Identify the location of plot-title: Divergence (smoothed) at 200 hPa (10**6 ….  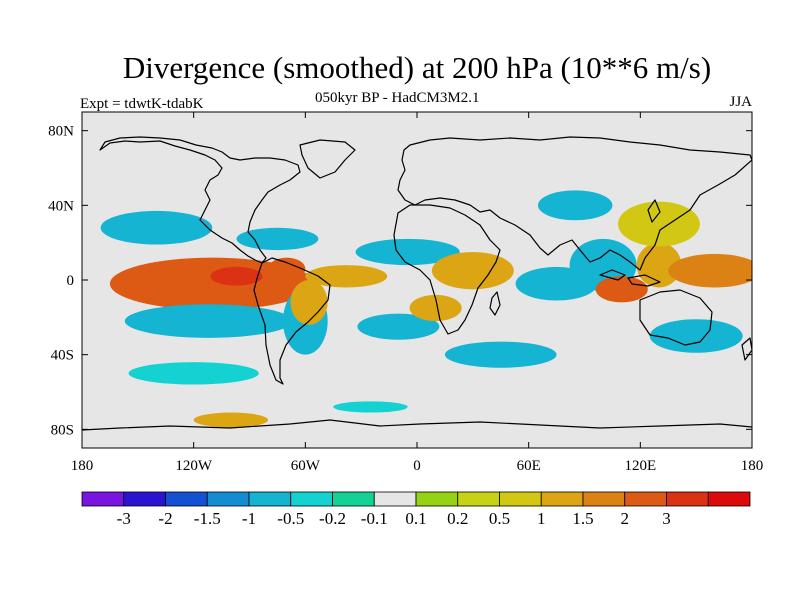
(417, 67).